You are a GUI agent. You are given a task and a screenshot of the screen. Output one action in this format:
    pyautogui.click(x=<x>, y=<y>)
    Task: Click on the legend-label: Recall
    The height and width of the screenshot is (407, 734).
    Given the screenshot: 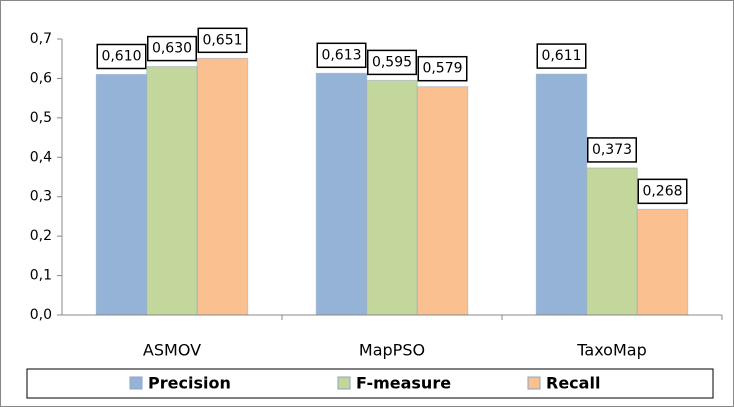 What is the action you would take?
    pyautogui.click(x=573, y=383)
    